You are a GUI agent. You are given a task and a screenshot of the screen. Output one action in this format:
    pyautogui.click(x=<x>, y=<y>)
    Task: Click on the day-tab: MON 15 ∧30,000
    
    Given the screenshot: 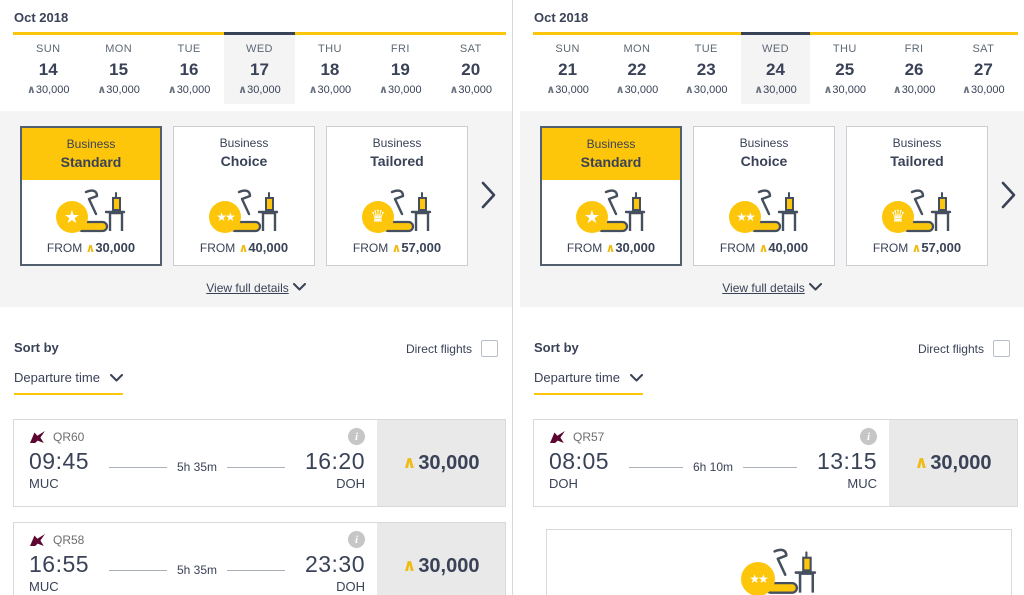 What is the action you would take?
    pyautogui.click(x=118, y=68)
    